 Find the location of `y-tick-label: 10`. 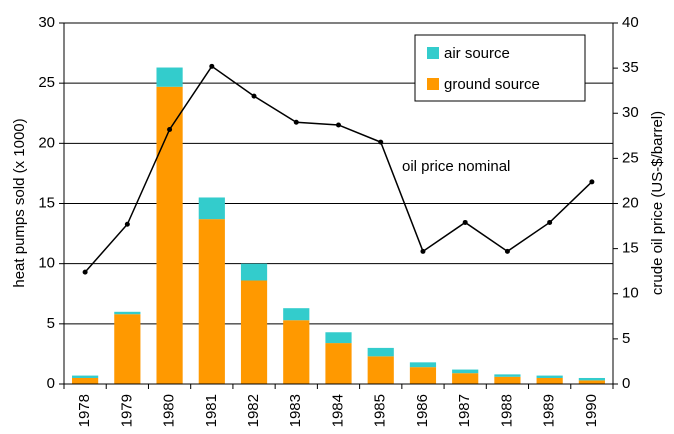

y-tick-label: 10 is located at coordinates (46, 263).